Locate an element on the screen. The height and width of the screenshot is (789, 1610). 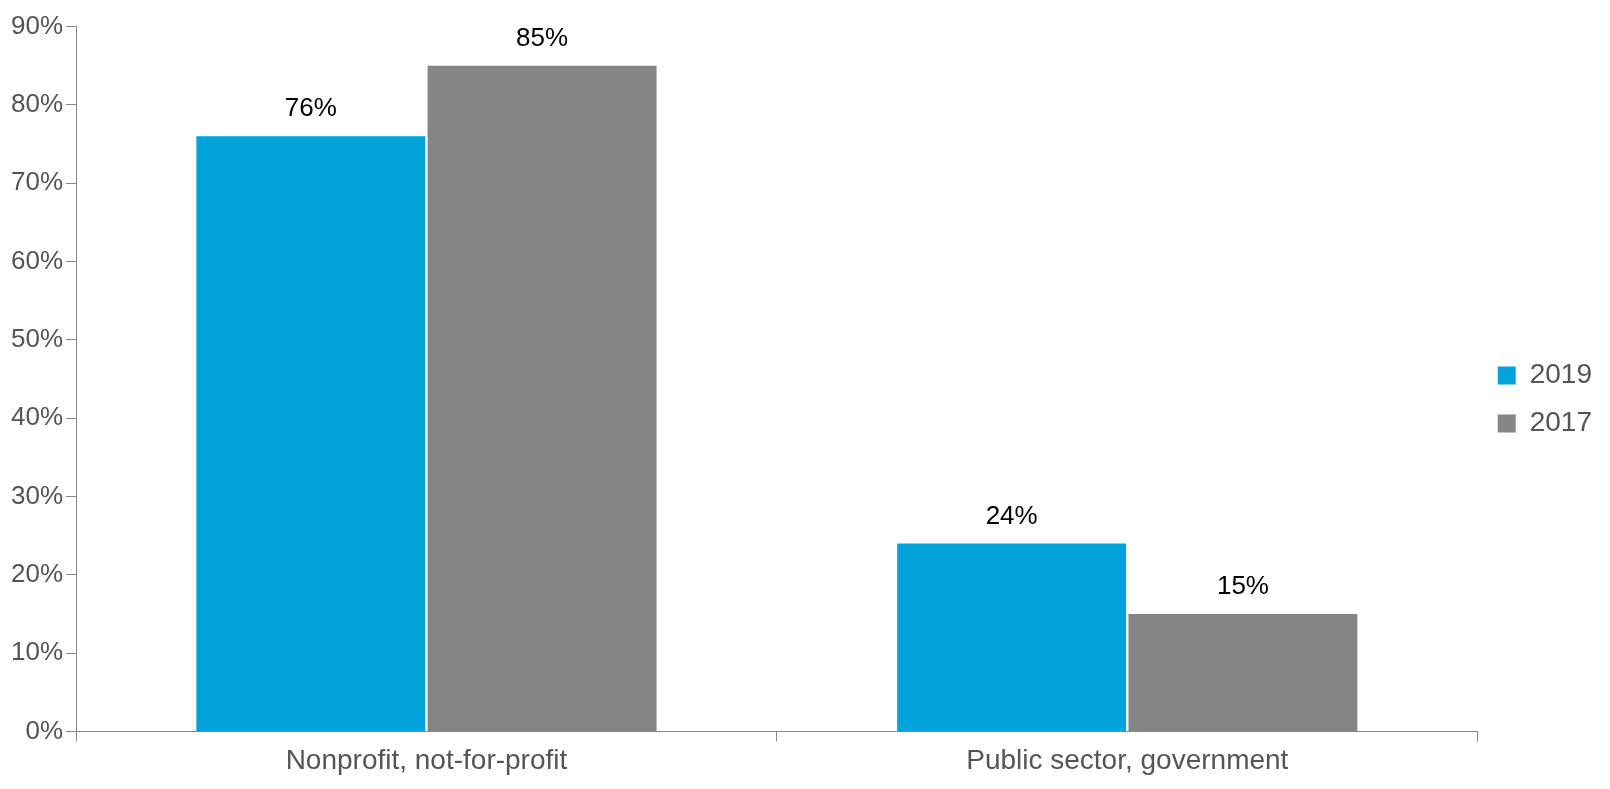
y-tick-label: 90% is located at coordinates (37, 24).